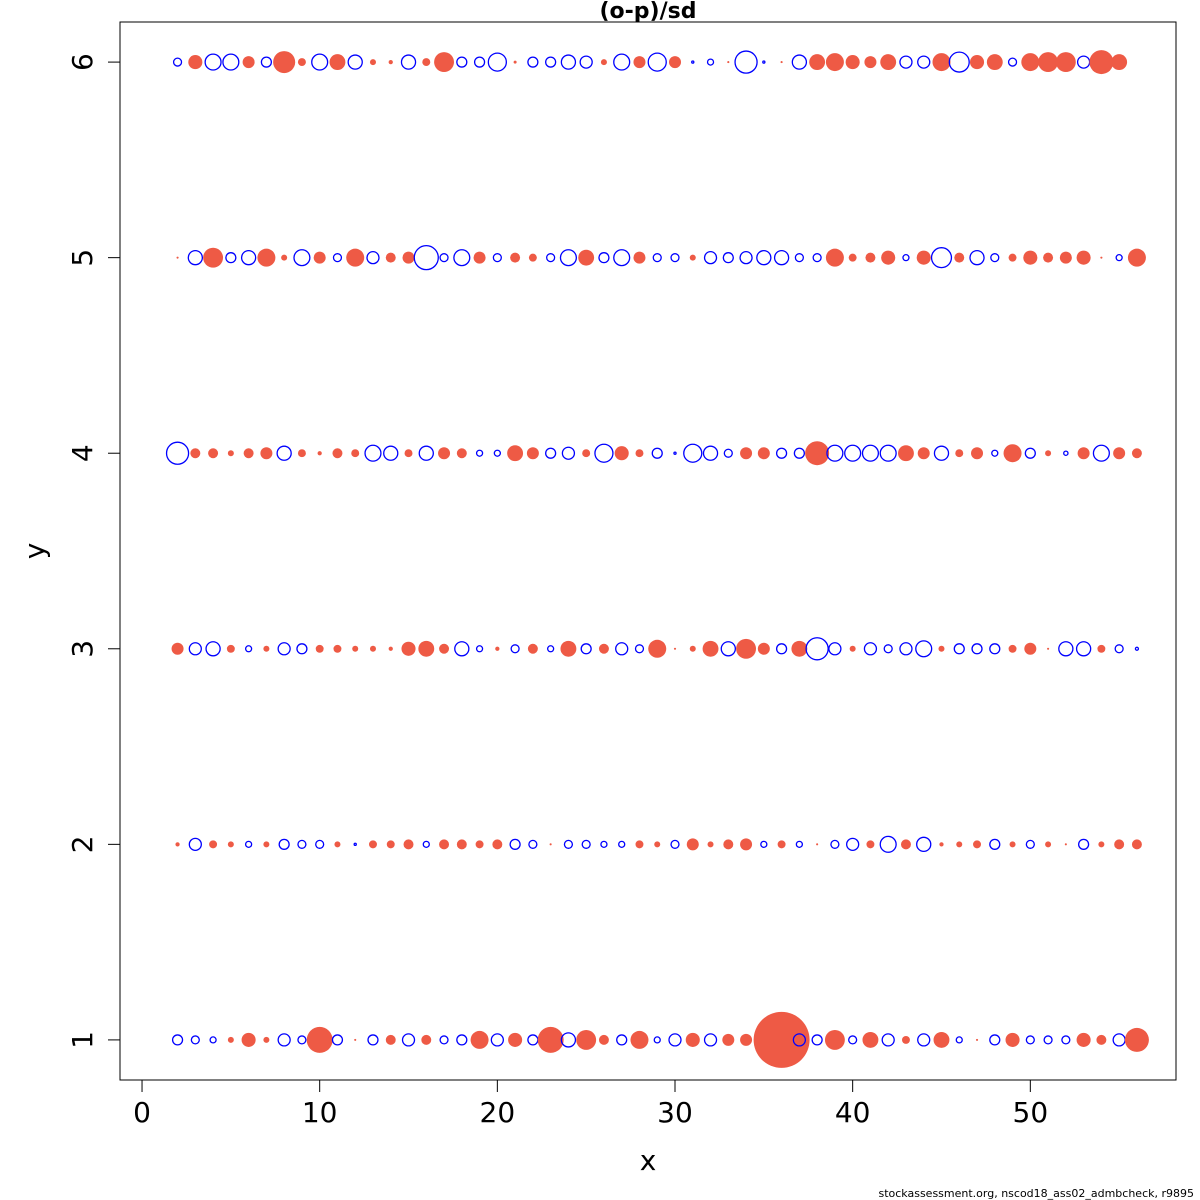 This screenshot has height=1200, width=1200. I want to click on chart-title: (o-p)/sd, so click(648, 12).